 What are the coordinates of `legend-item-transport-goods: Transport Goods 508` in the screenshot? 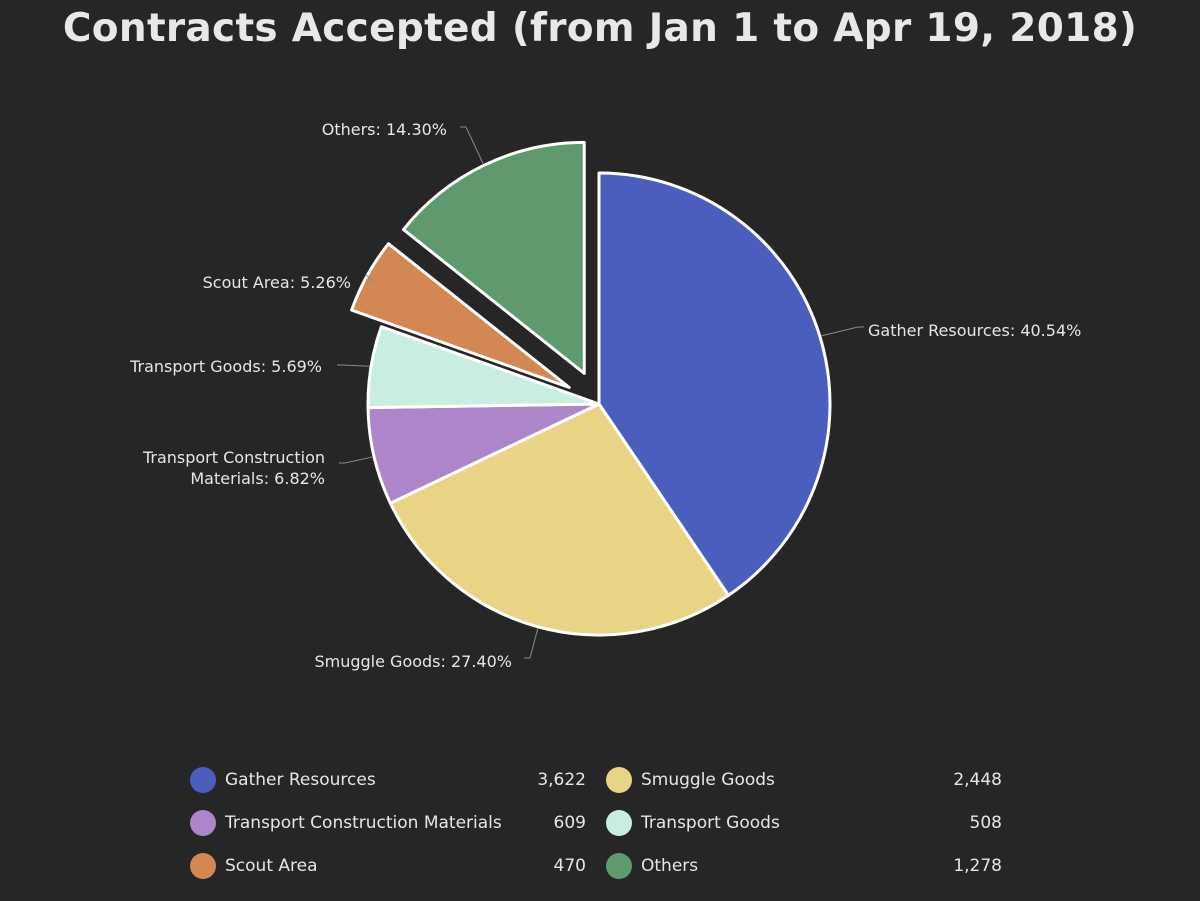 It's located at (806, 822).